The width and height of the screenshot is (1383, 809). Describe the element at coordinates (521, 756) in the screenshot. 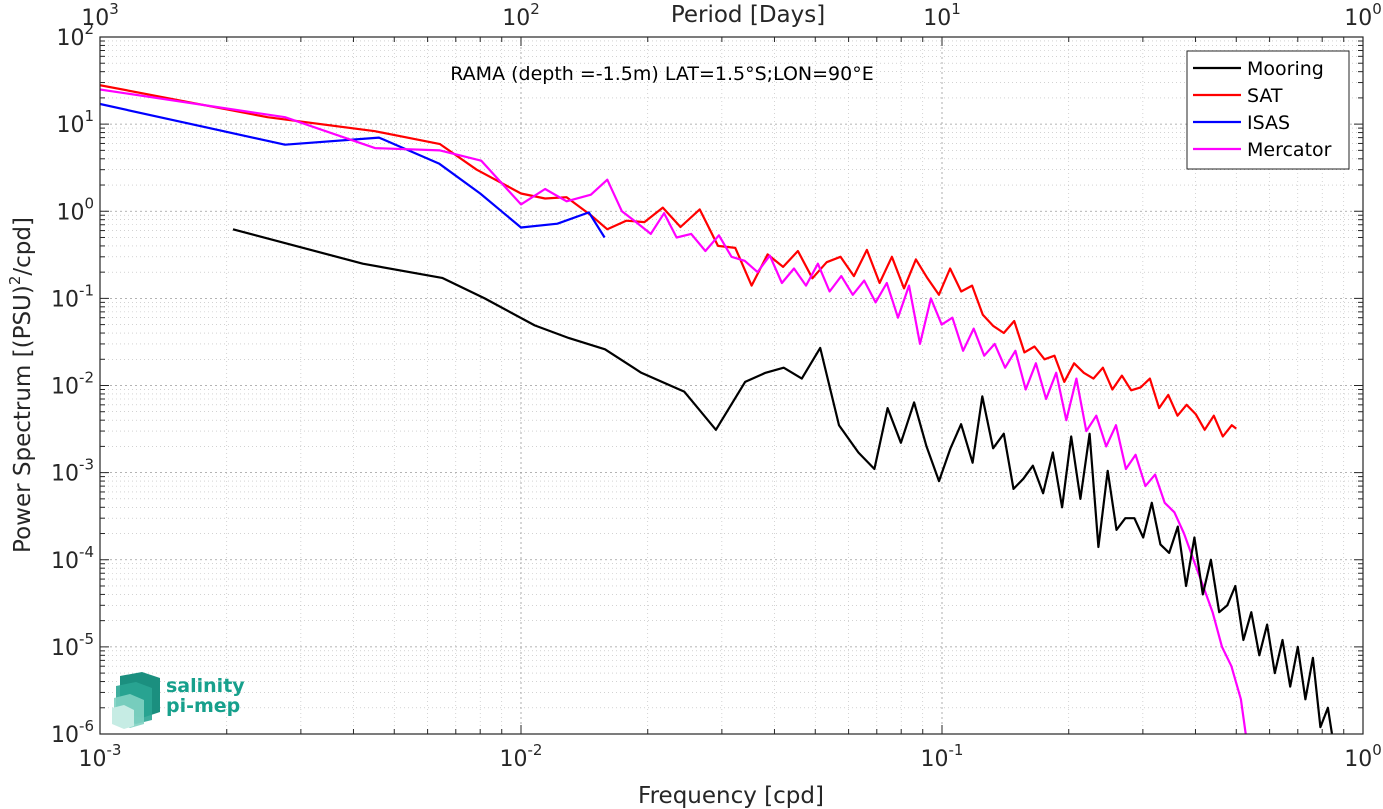

I see `x-tick-label: 10⁻²` at that location.